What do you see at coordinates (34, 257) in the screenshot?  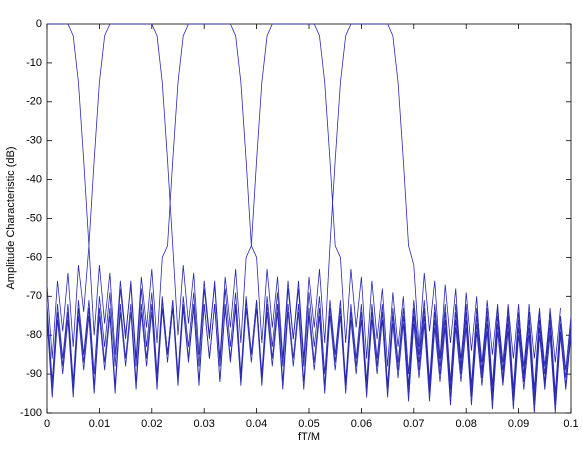 I see `y-tick-label: -60` at bounding box center [34, 257].